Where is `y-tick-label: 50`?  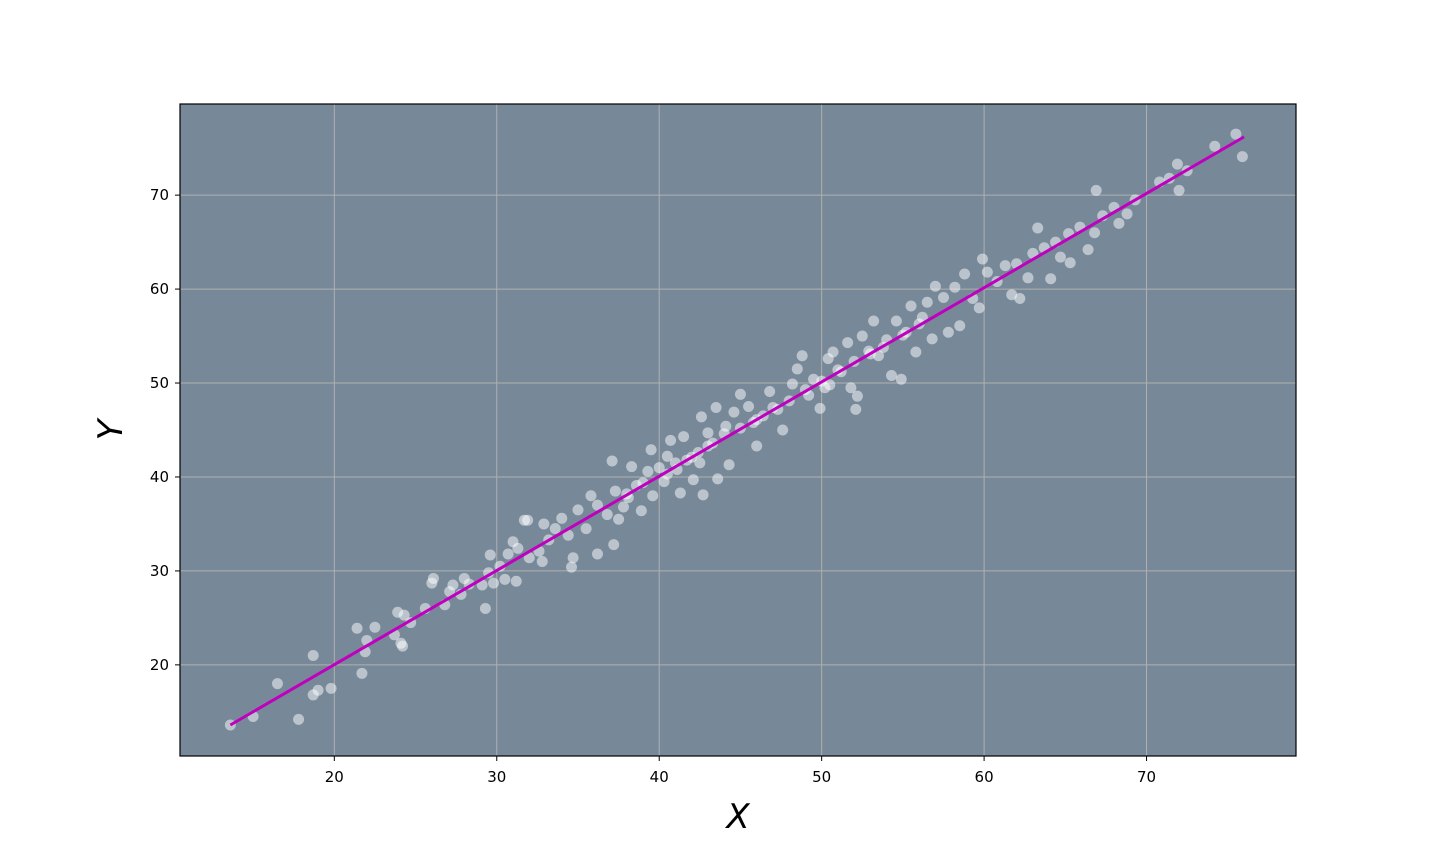
y-tick-label: 50 is located at coordinates (159, 383).